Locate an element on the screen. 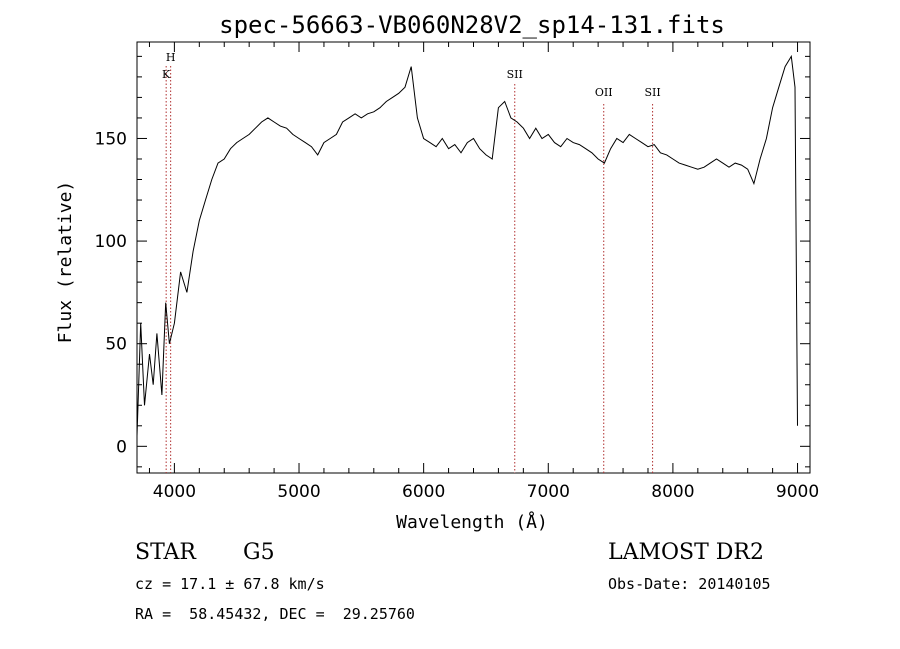  x-tick-label: 5000 is located at coordinates (298, 492).